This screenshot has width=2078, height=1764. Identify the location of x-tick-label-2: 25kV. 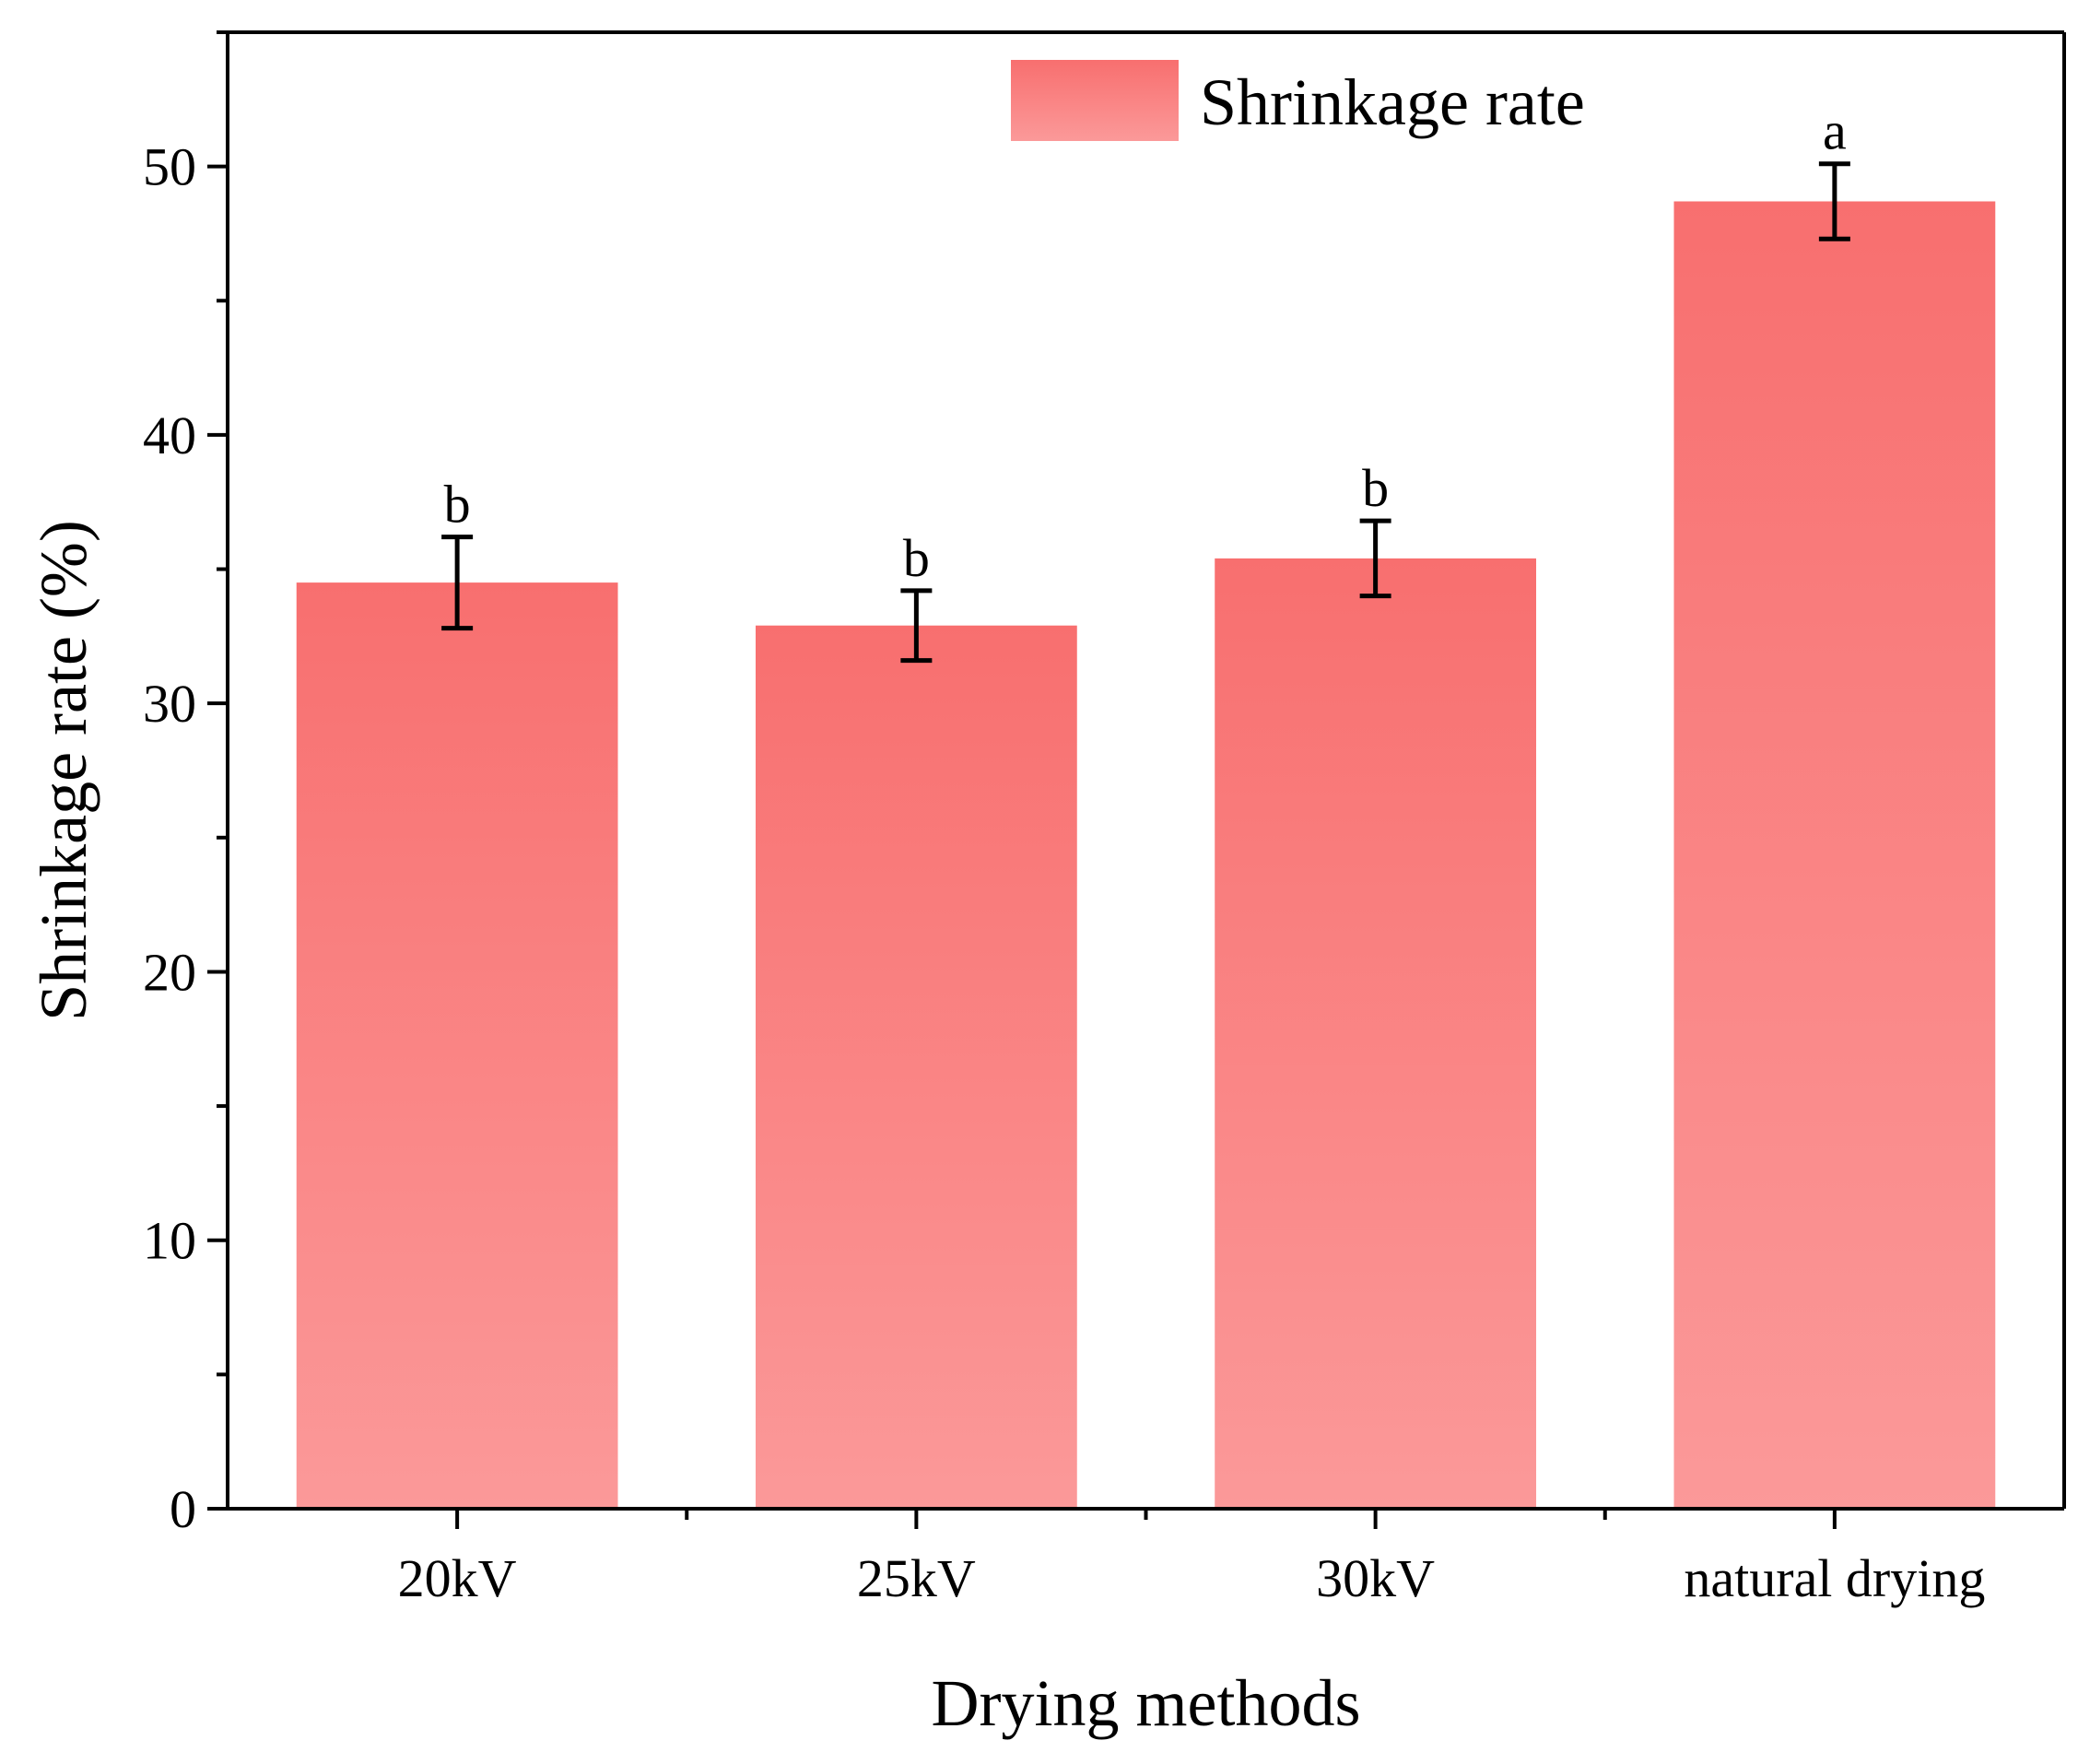
(916, 1578).